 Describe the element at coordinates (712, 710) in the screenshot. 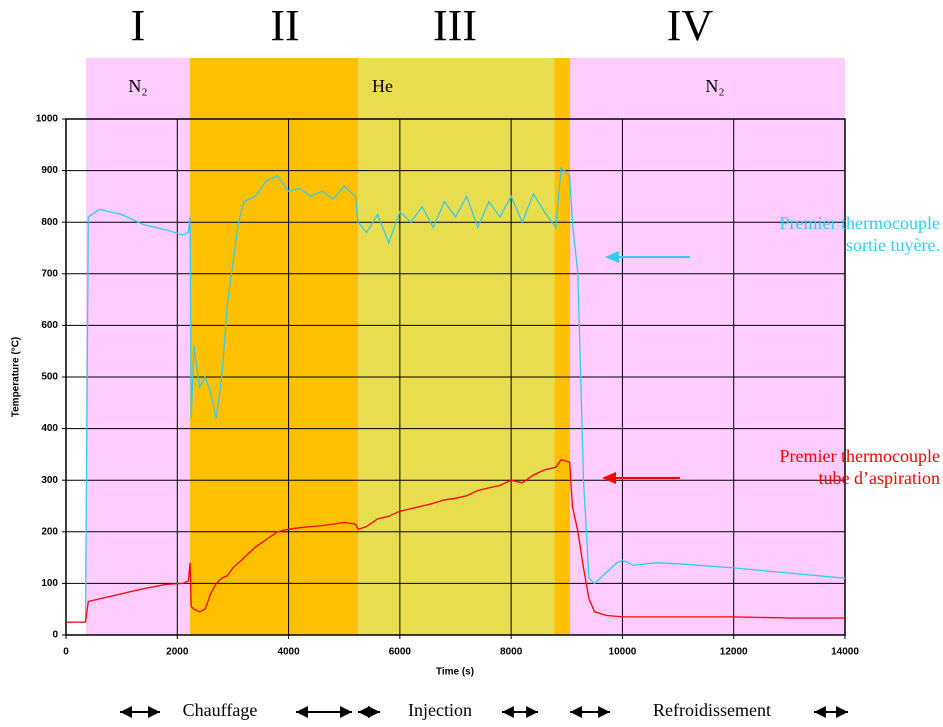

I see `stage-name: Refroidissement` at that location.